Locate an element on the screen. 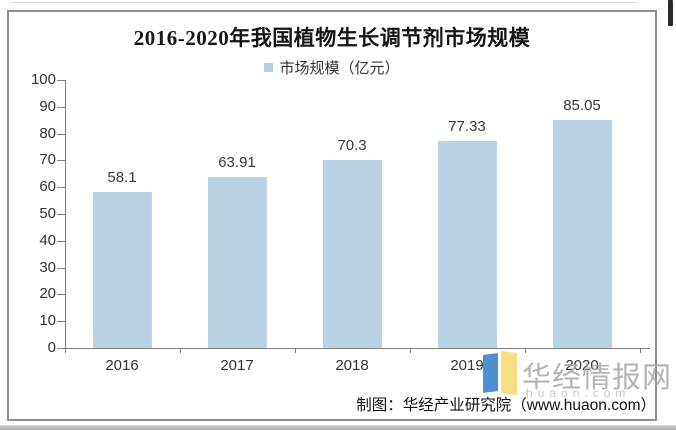  y-axis-tick-label: 80 is located at coordinates (47, 133).